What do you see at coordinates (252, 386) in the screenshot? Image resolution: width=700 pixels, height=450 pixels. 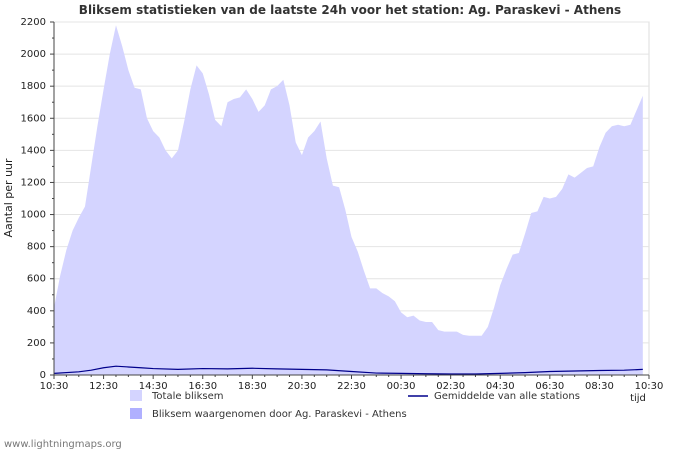 I see `x-tick-label: 18:30` at bounding box center [252, 386].